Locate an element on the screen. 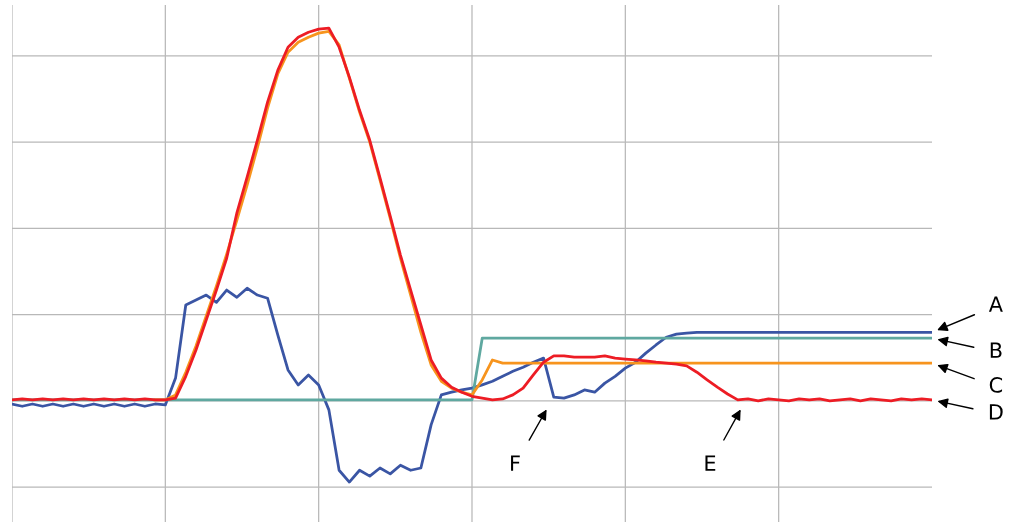  annotation: F is located at coordinates (515, 463).